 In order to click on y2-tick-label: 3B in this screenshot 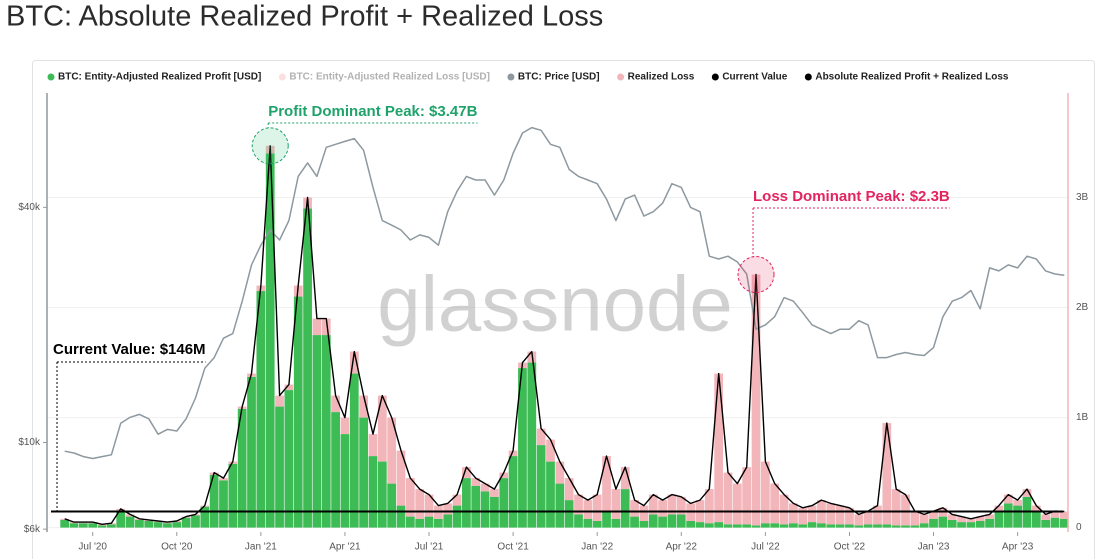, I will do `click(1082, 197)`.